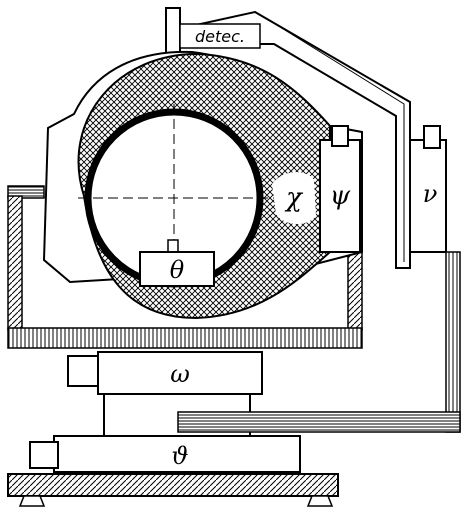 The width and height of the screenshot is (468, 522). Describe the element at coordinates (180, 374) in the screenshot. I see `omega-label: ω` at that location.